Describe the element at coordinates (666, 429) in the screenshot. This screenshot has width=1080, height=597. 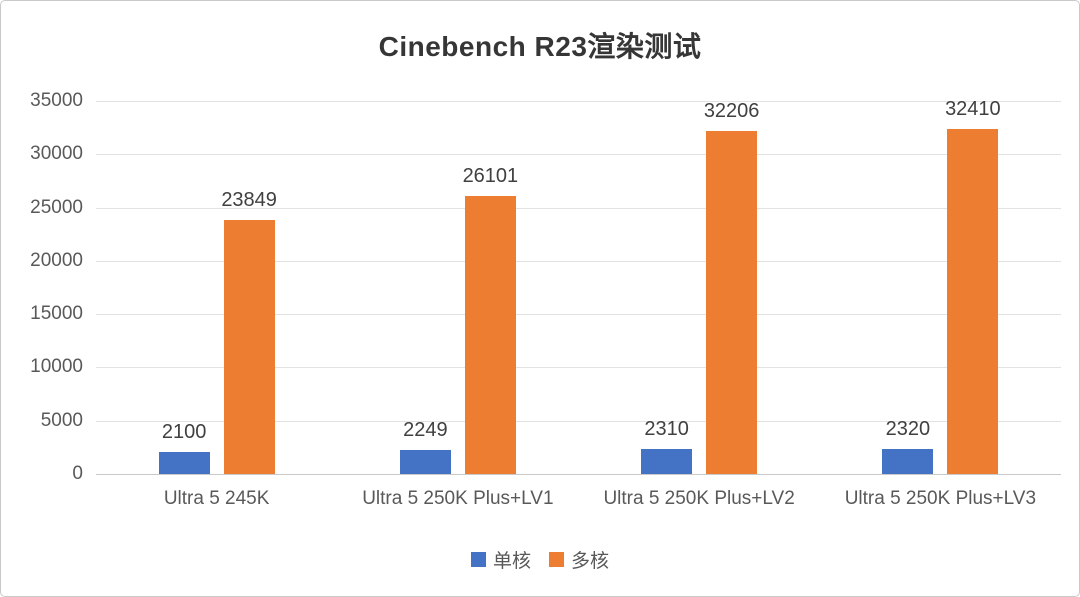
I see `bar-value-label: 2310` at that location.